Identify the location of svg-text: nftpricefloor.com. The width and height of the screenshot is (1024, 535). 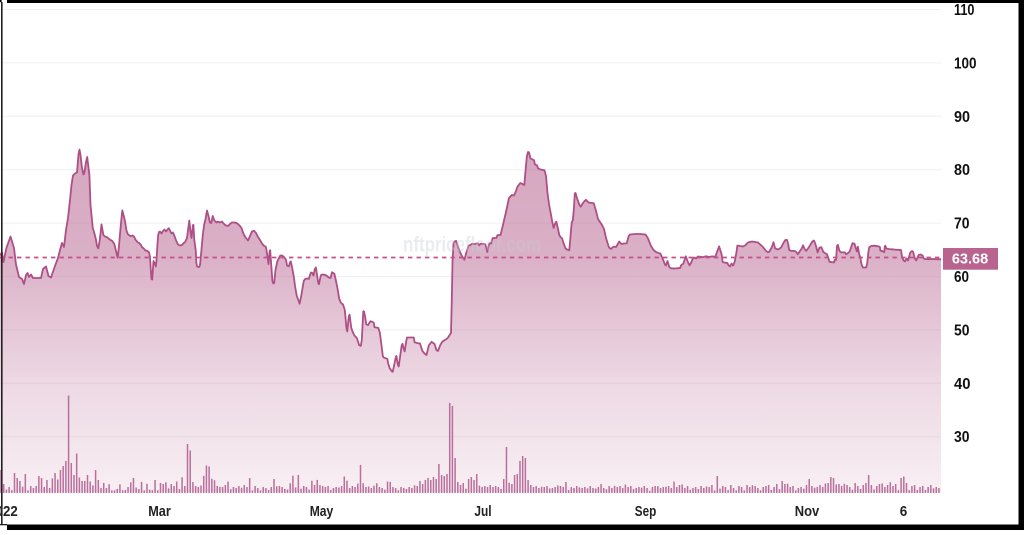
(472, 245).